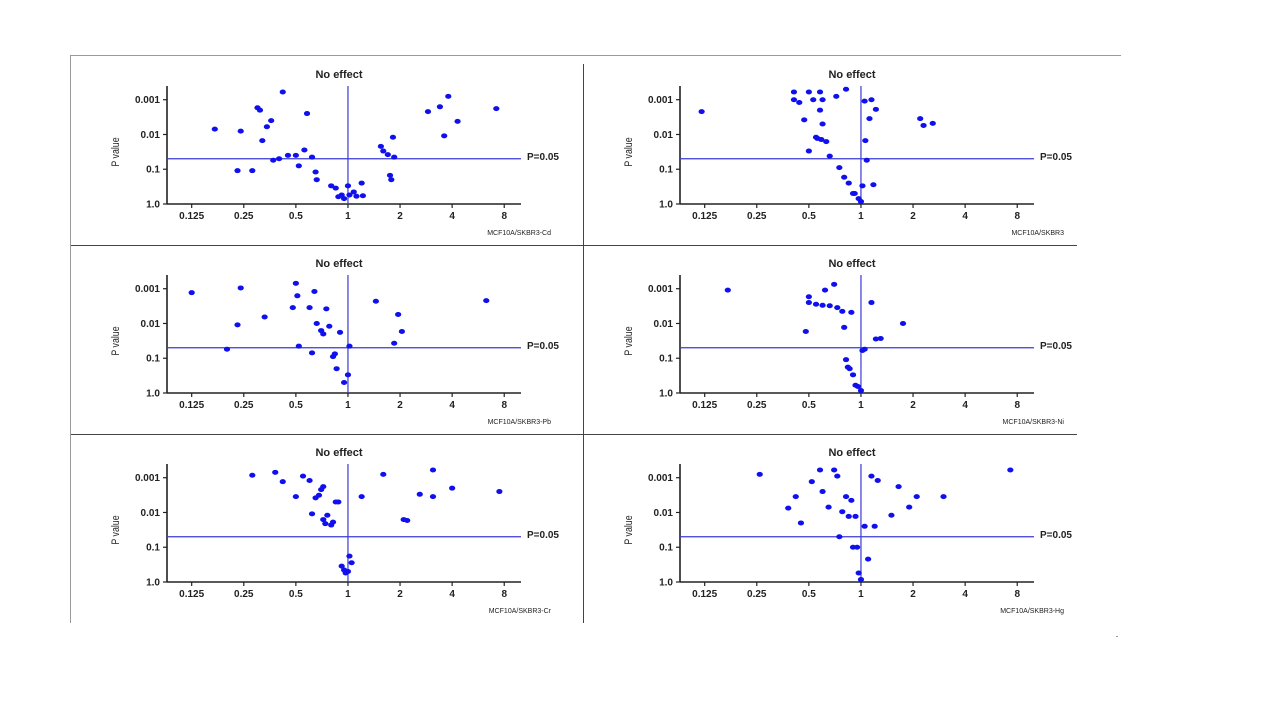 This screenshot has width=1280, height=720. I want to click on x-tick-label: 2, so click(913, 594).